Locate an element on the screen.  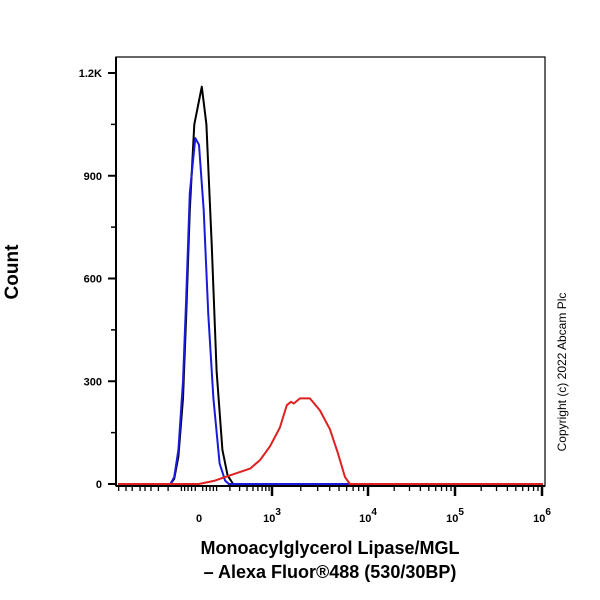
y-tick-label: 0 is located at coordinates (99, 485).